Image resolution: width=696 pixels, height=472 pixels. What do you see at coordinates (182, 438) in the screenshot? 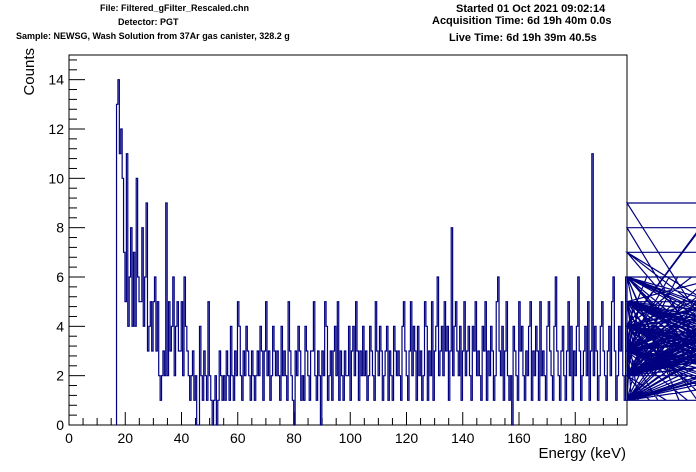
I see `x-tick-label: 40` at bounding box center [182, 438].